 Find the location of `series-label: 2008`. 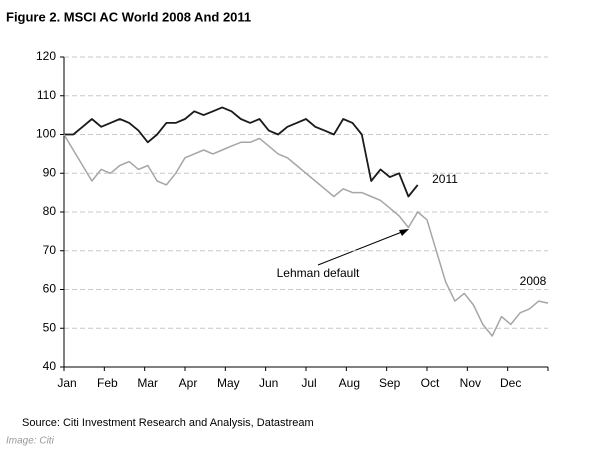

series-label: 2008 is located at coordinates (533, 281).